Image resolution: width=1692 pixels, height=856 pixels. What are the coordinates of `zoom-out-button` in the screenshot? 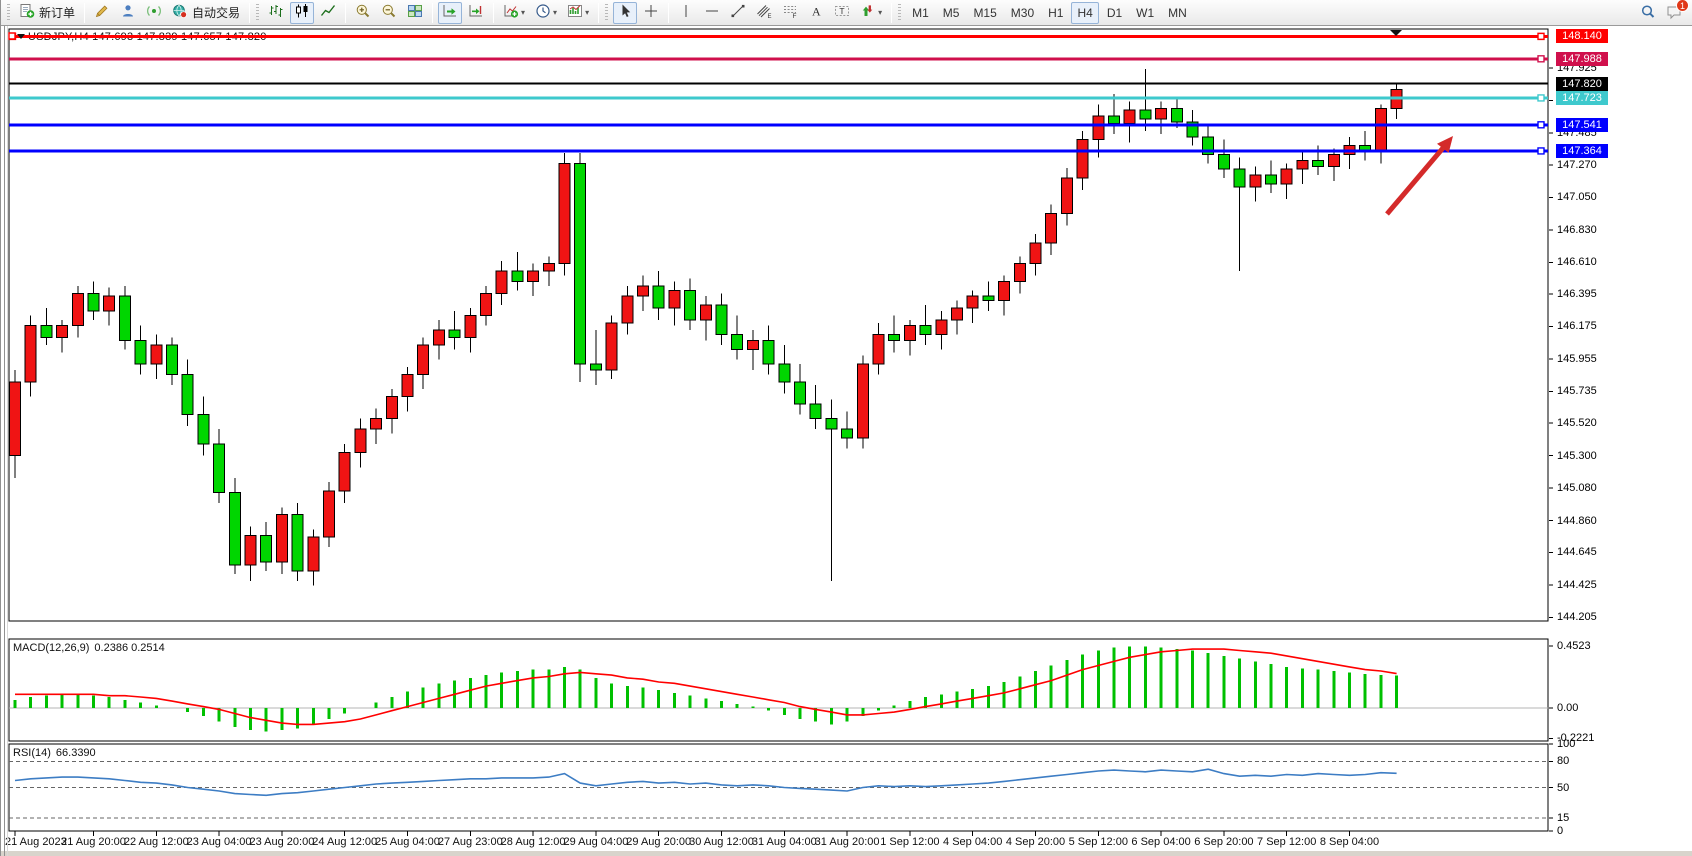 It's located at (389, 13).